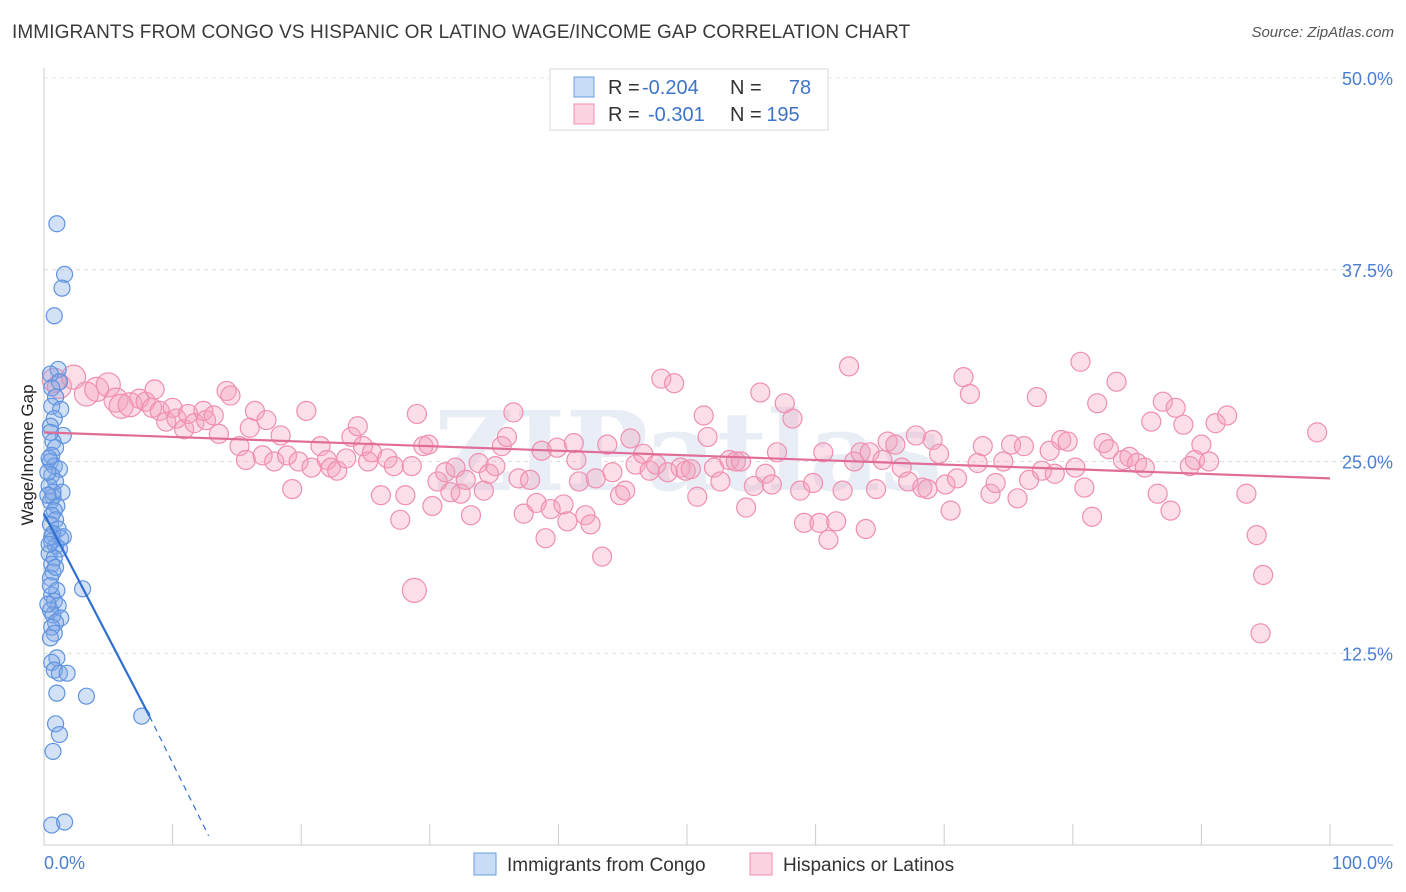 The image size is (1406, 892). I want to click on bottom-legend-label-congo: Immigrants from Congo, so click(606, 865).